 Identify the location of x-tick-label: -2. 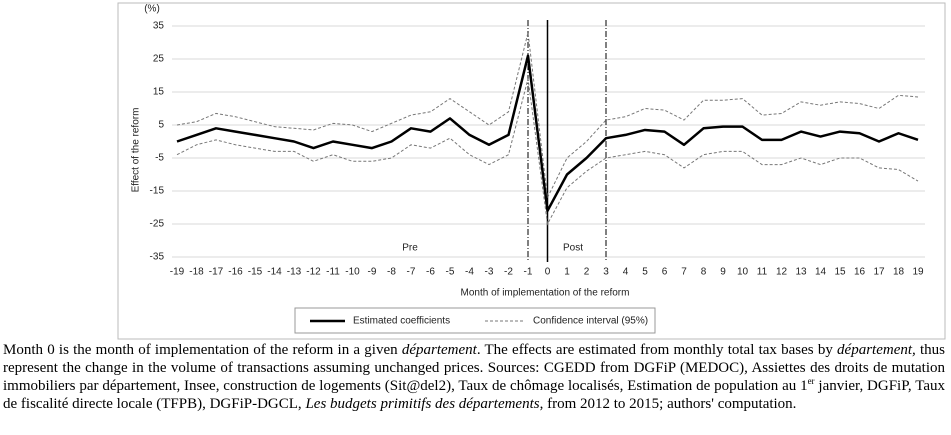
(508, 272).